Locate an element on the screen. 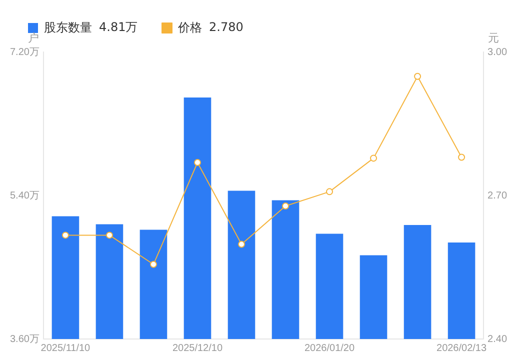 The width and height of the screenshot is (521, 361). legend-label: 价格 is located at coordinates (190, 27).